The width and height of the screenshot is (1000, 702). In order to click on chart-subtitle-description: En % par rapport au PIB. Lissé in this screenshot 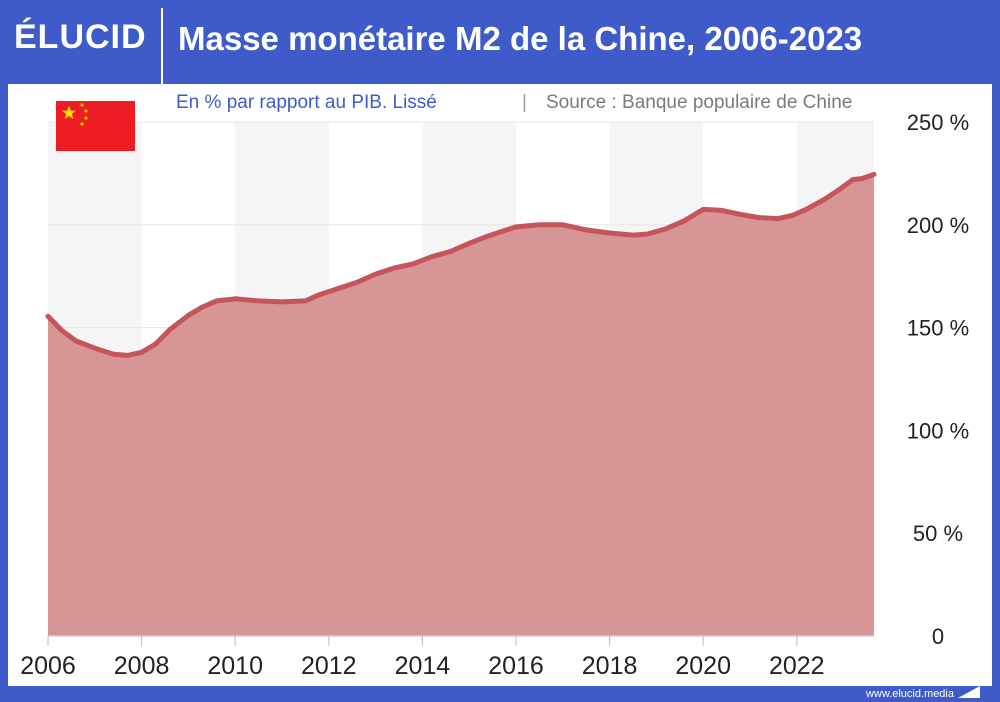, I will do `click(306, 102)`.